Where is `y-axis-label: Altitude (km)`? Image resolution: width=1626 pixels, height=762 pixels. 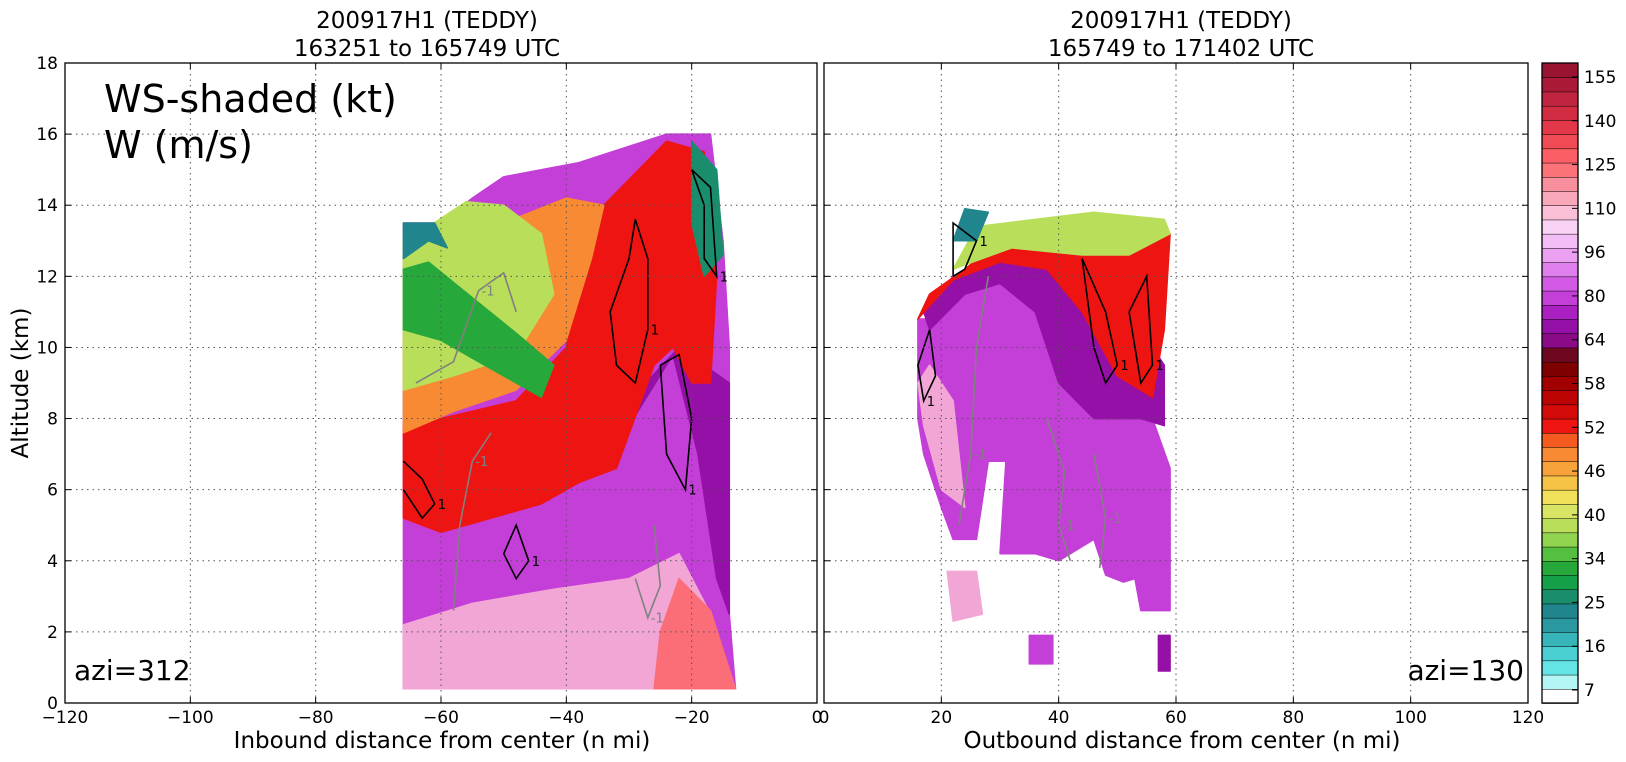
y-axis-label: Altitude (km) is located at coordinates (21, 383).